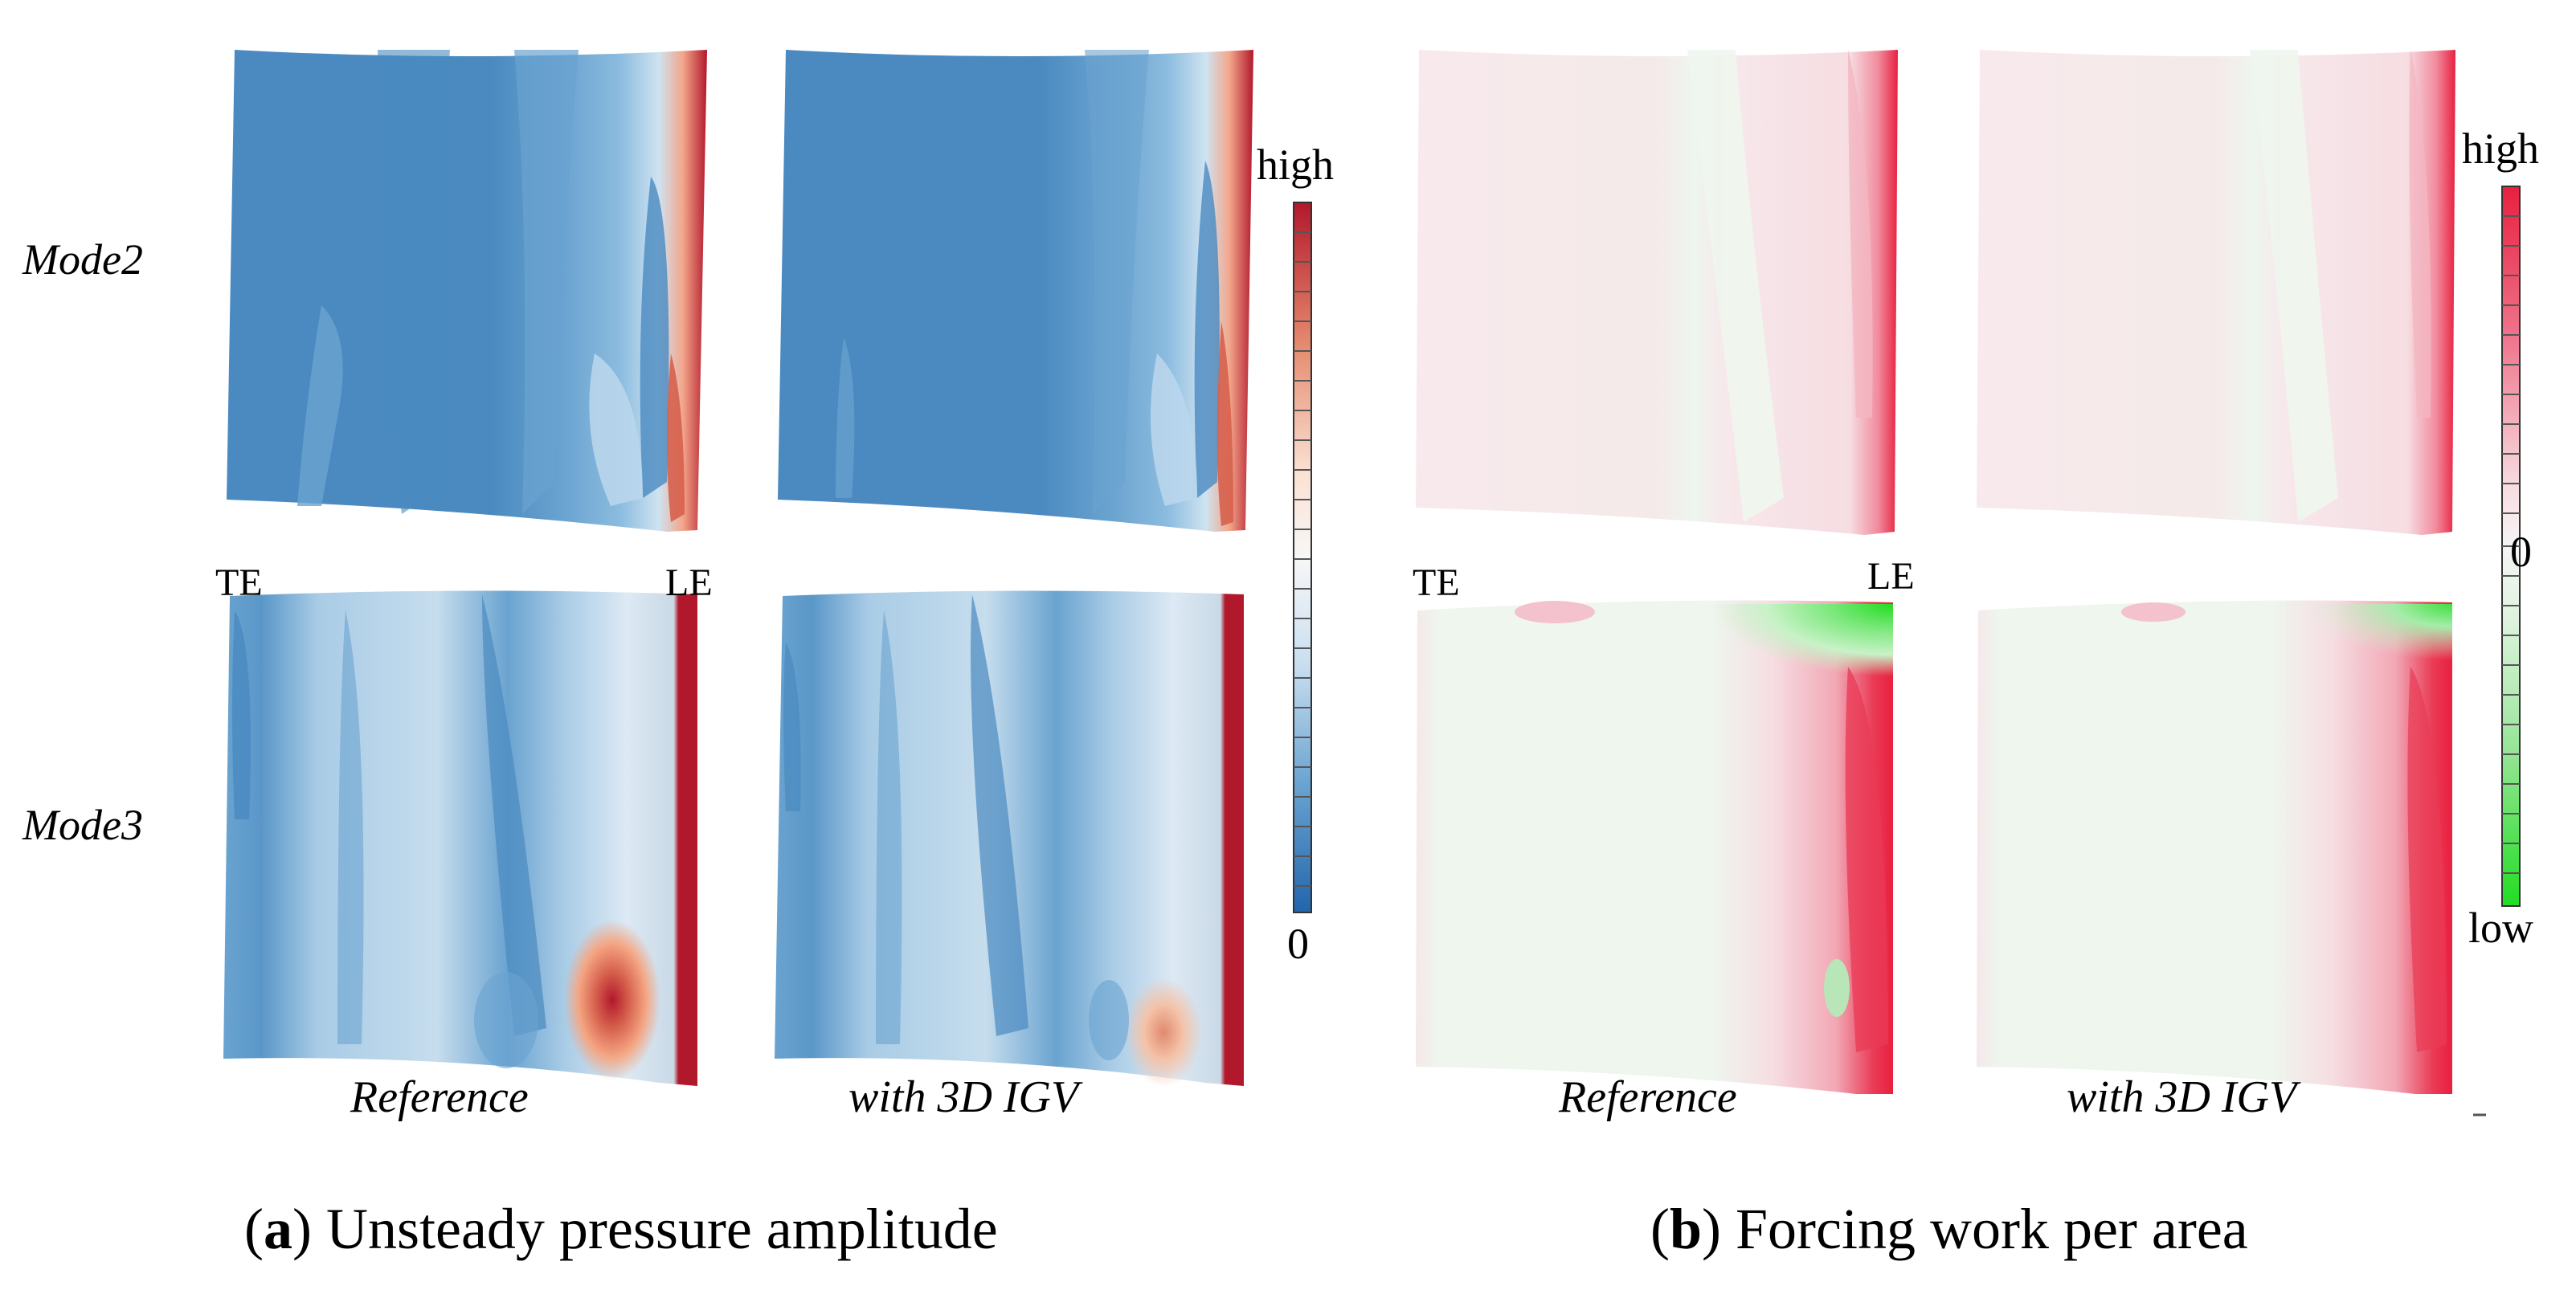 This screenshot has height=1290, width=2576. Describe the element at coordinates (467, 291) in the screenshot. I see `a-mode2-reference-contour` at that location.